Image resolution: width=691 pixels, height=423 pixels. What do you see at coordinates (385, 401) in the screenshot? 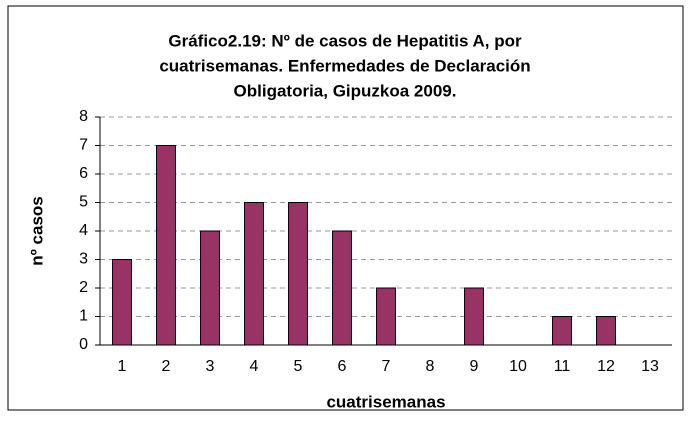
I see `x-axis-title: cuatrisemanas` at bounding box center [385, 401].